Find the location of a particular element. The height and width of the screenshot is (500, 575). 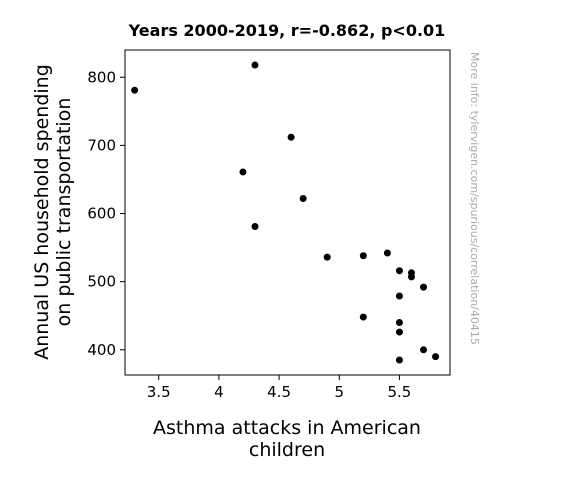

y-axis-label-line-2: on public transportation is located at coordinates (64, 212).